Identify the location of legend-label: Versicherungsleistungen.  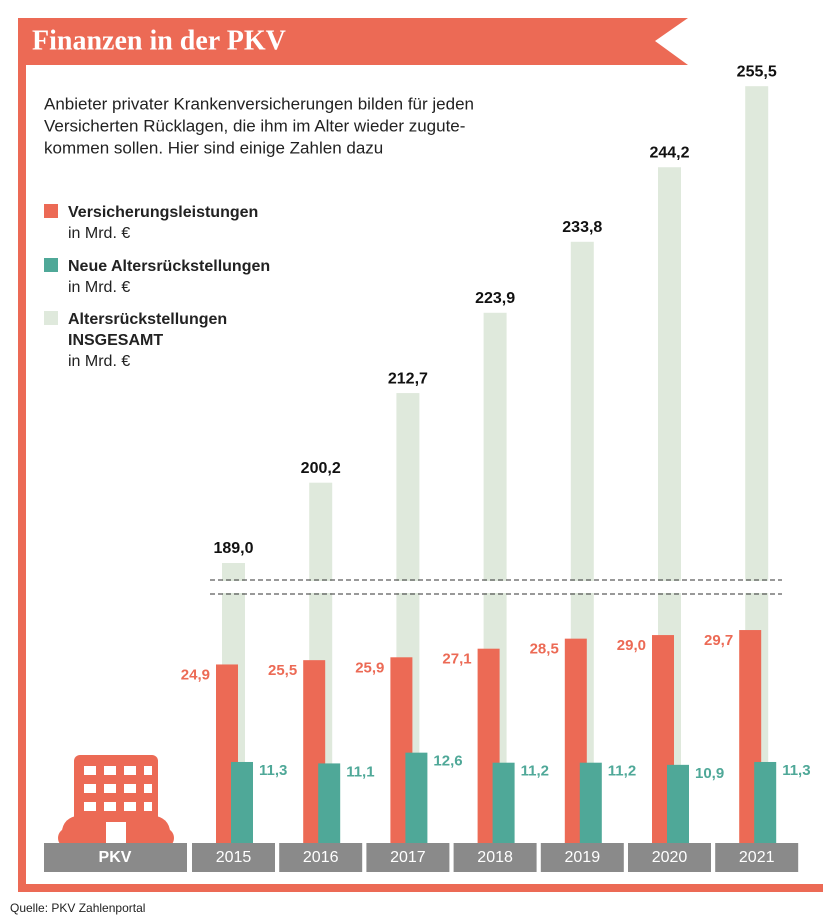
(163, 212).